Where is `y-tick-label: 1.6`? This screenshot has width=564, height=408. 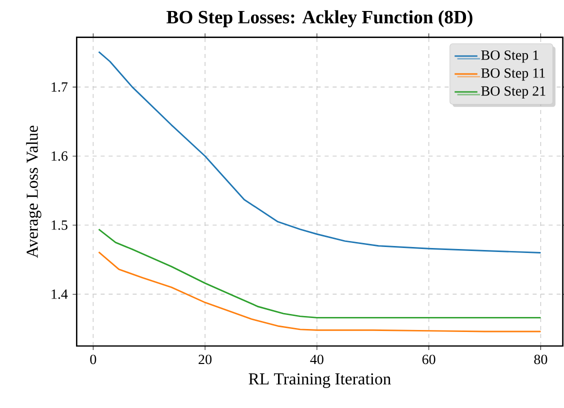
y-tick-label: 1.6 is located at coordinates (60, 156).